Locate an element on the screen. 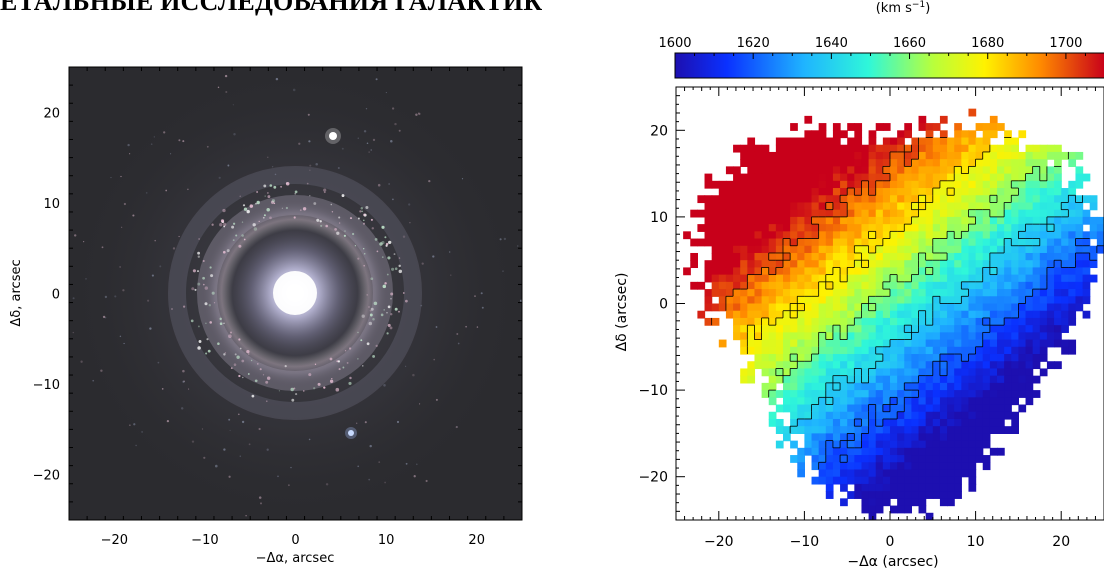  right-y-tick-label: −10 is located at coordinates (653, 391).